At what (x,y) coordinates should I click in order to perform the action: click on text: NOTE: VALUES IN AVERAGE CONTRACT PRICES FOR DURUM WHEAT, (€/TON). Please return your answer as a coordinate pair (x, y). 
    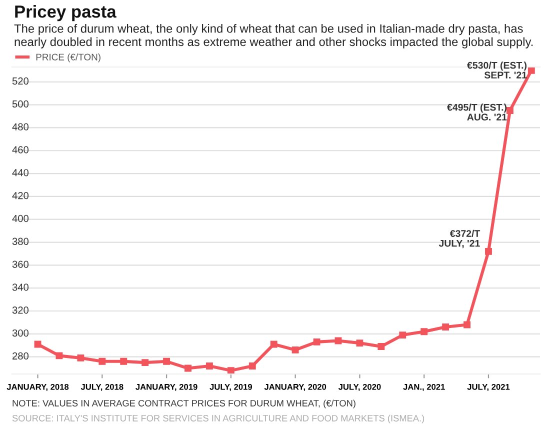
    Looking at the image, I should click on (184, 404).